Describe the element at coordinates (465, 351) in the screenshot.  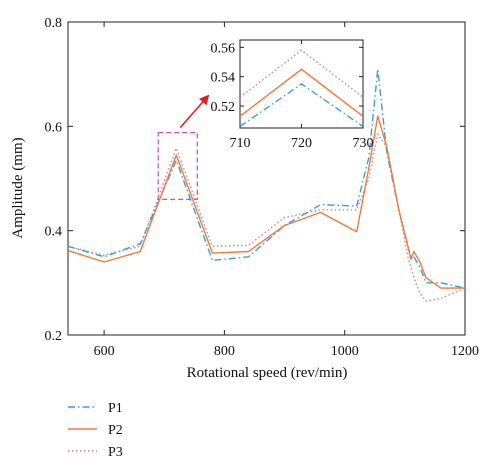
I see `x-tick-label: 1200` at that location.